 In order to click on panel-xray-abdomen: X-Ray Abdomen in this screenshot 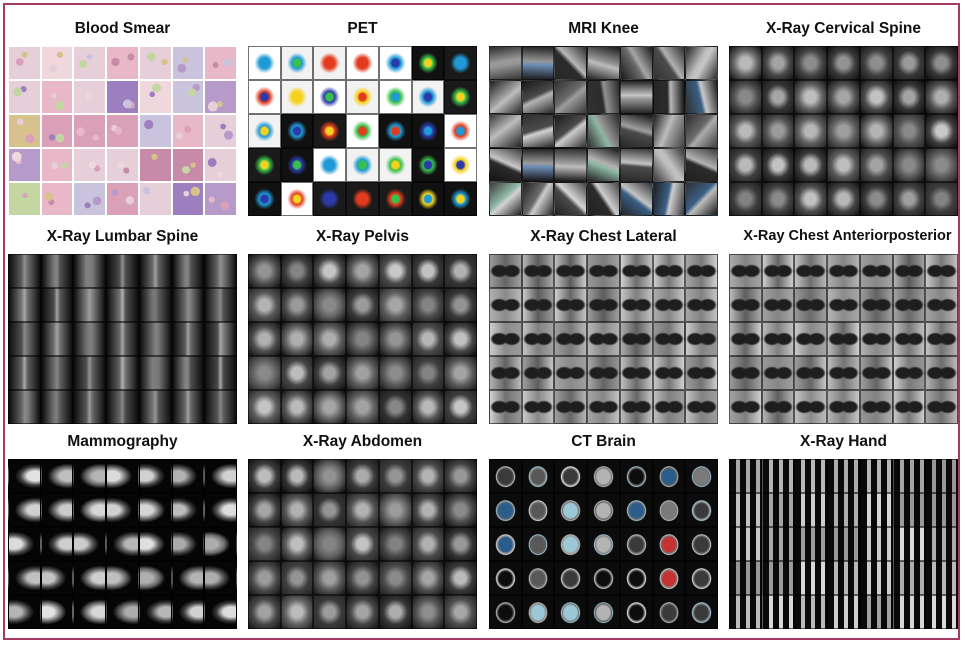, I will do `click(362, 531)`.